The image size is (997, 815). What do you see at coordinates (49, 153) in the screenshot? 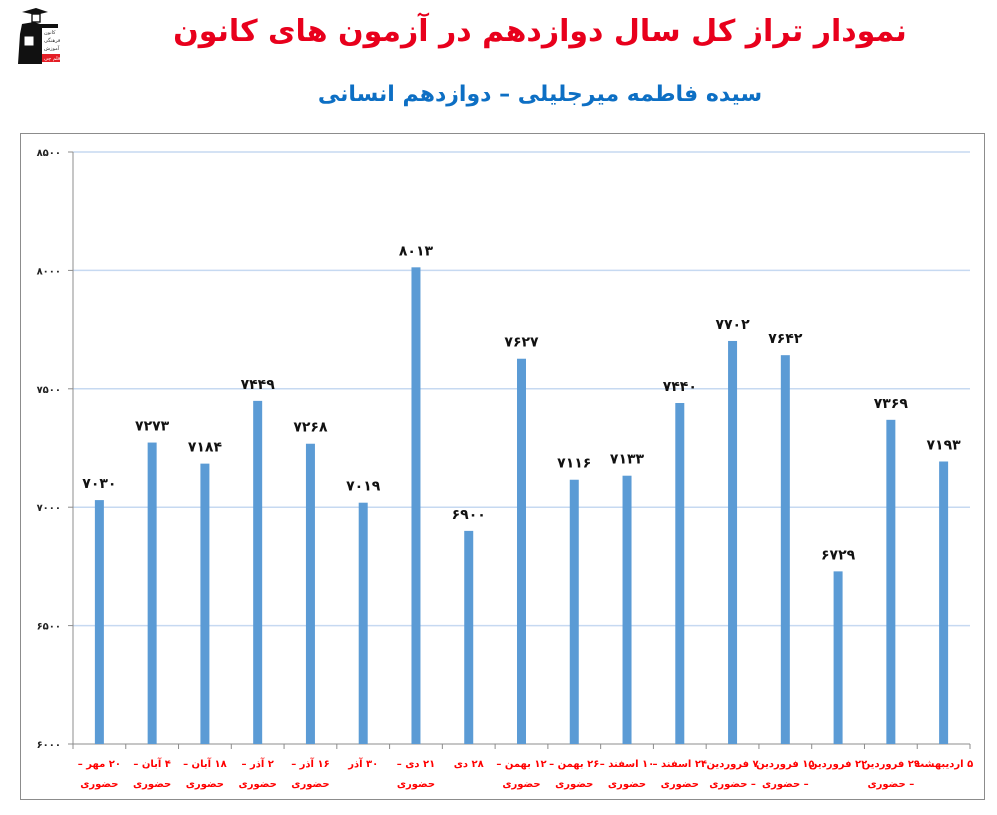
I see `y-tick-label: ۸۵۰۰` at bounding box center [49, 153].